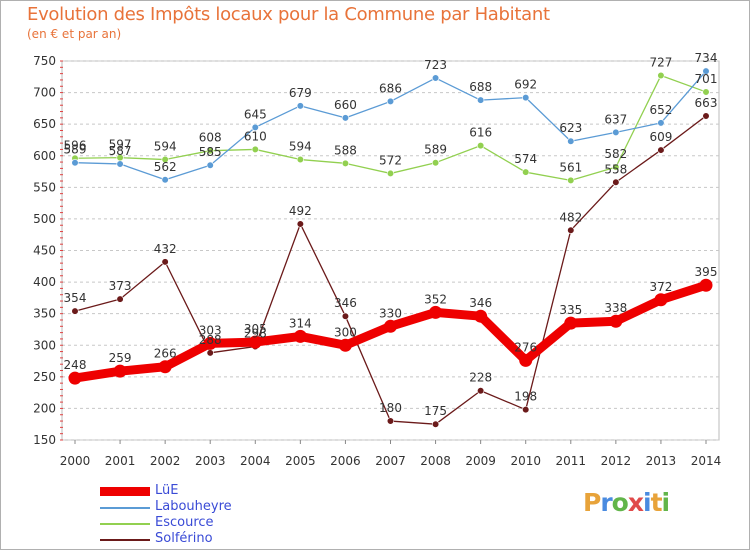 The width and height of the screenshot is (750, 550). I want to click on data-label: 596, so click(75, 145).